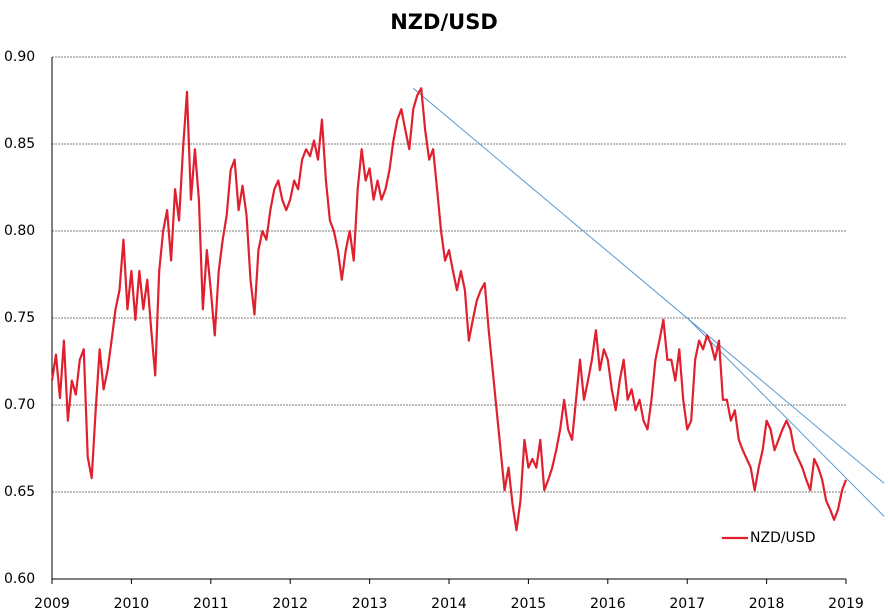  Describe the element at coordinates (767, 604) in the screenshot. I see `x-tick-label: 2018` at that location.